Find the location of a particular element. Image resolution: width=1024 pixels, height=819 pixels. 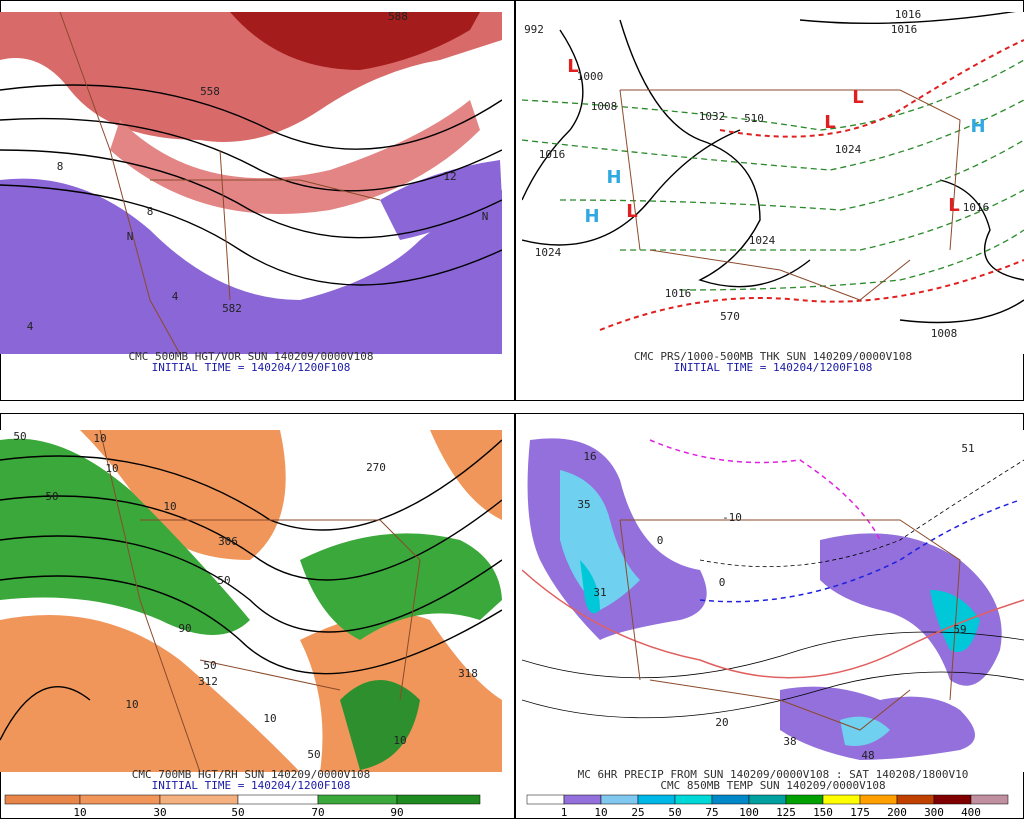

contour-label: 510 is located at coordinates (754, 118).